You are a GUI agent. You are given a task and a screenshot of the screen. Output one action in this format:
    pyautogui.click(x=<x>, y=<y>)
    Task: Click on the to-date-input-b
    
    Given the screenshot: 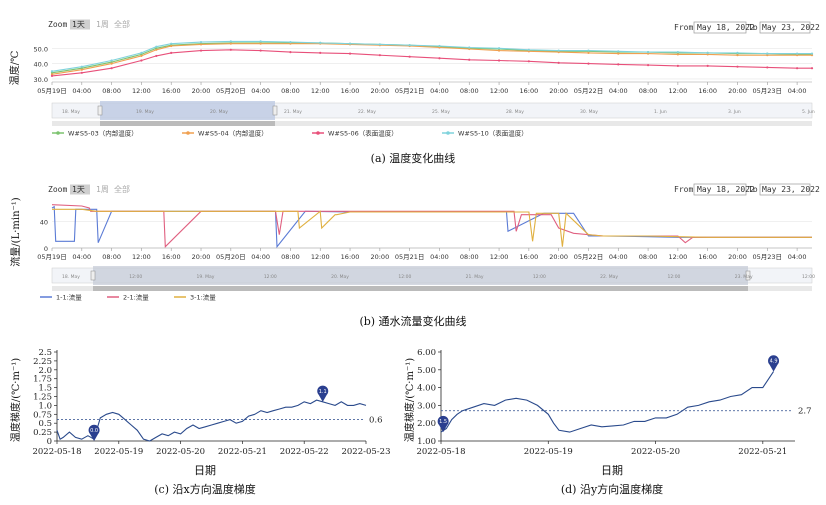 What is the action you would take?
    pyautogui.click(x=785, y=189)
    